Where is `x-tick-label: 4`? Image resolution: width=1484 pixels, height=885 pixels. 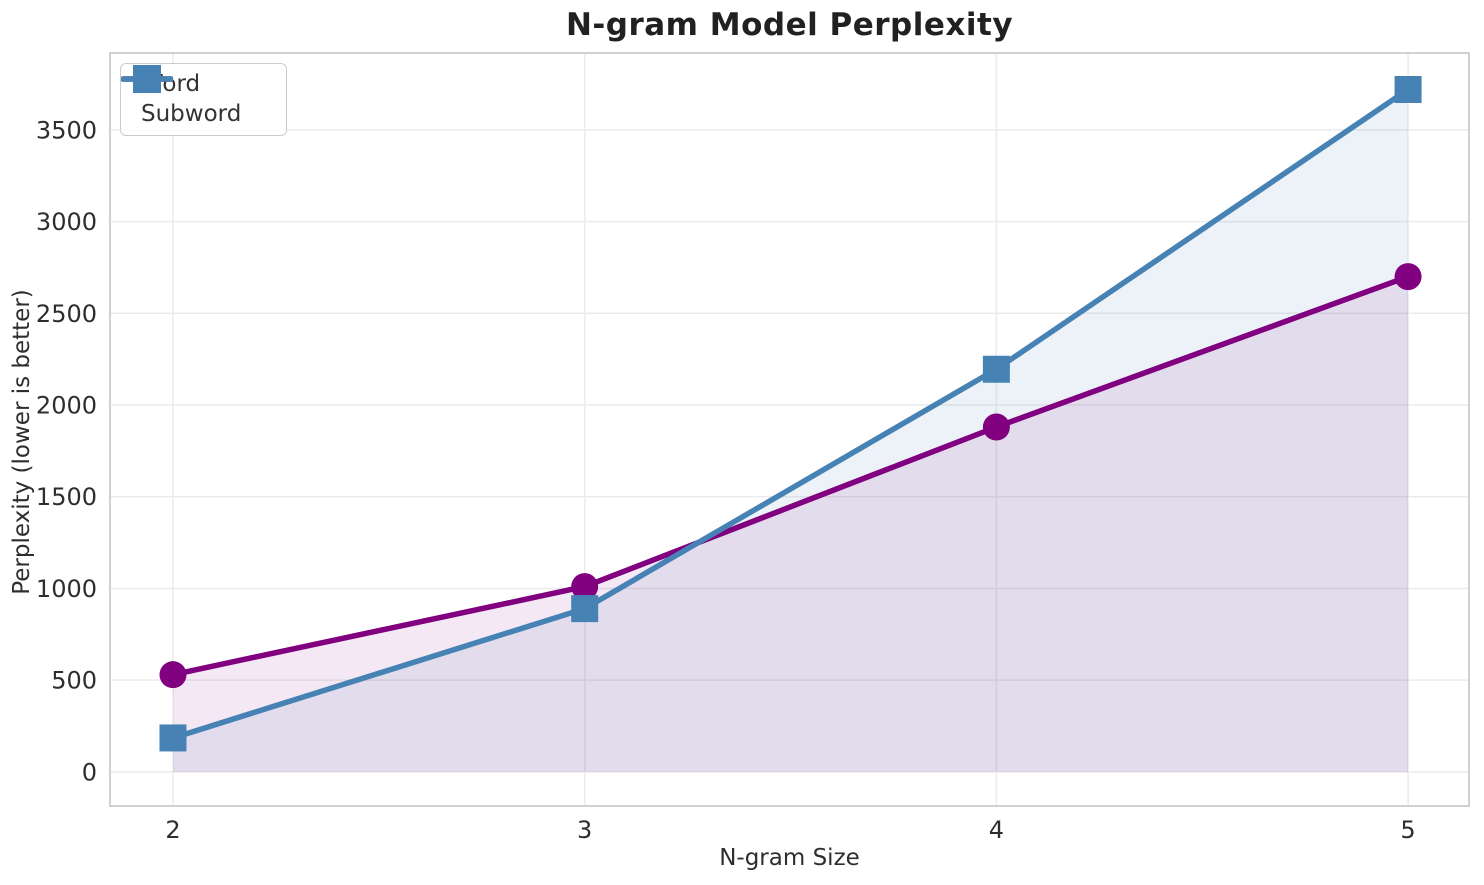
x-tick-label: 4 is located at coordinates (996, 830).